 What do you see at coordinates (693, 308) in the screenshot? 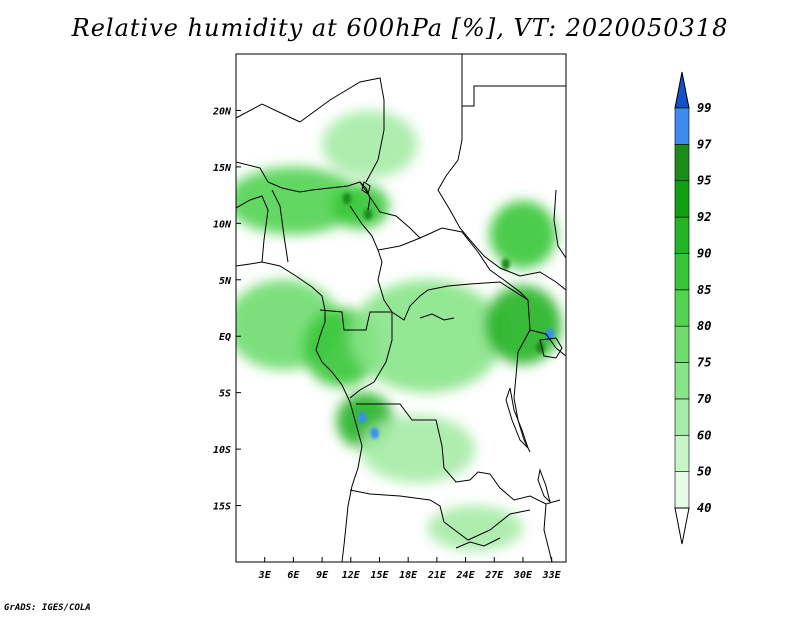
I see `colorbar: 40 50 60 70 75 80 85 90 92 95 97 99` at bounding box center [693, 308].